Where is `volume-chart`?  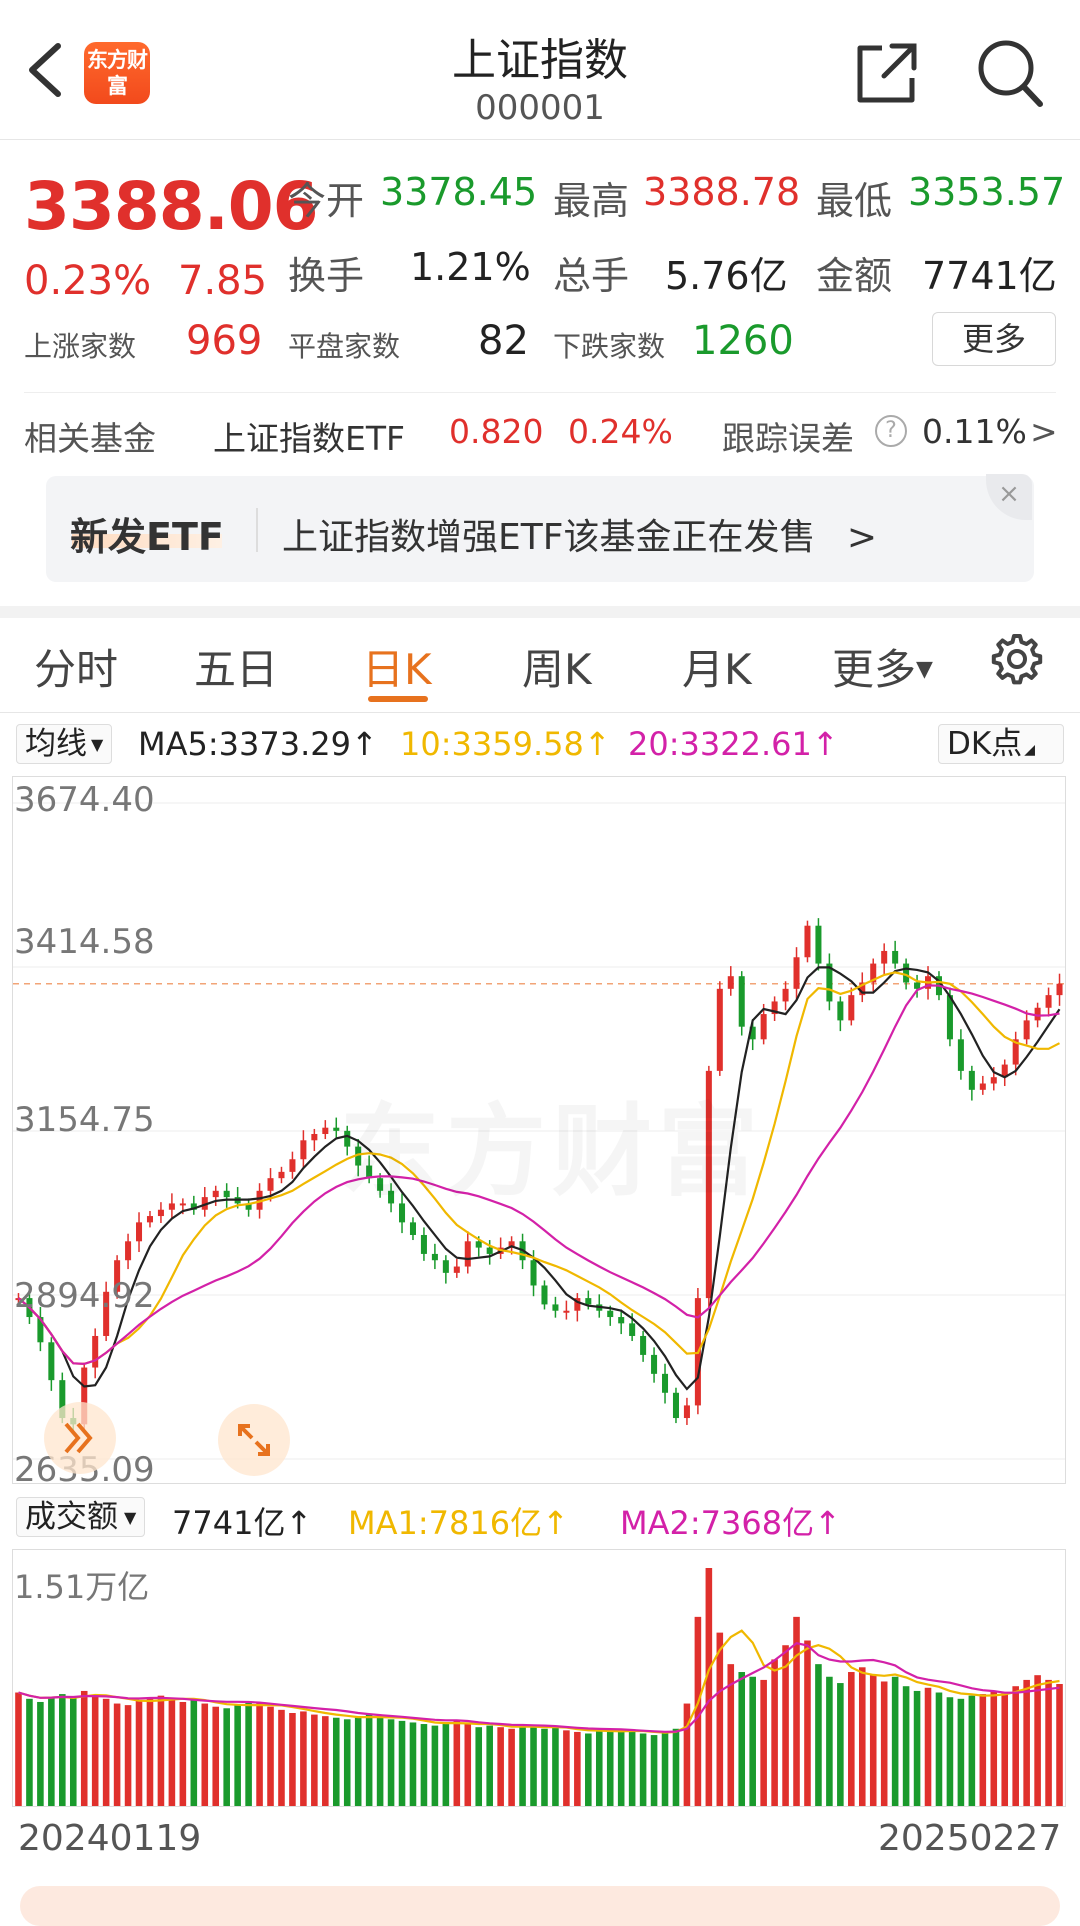 volume-chart is located at coordinates (539, 1678).